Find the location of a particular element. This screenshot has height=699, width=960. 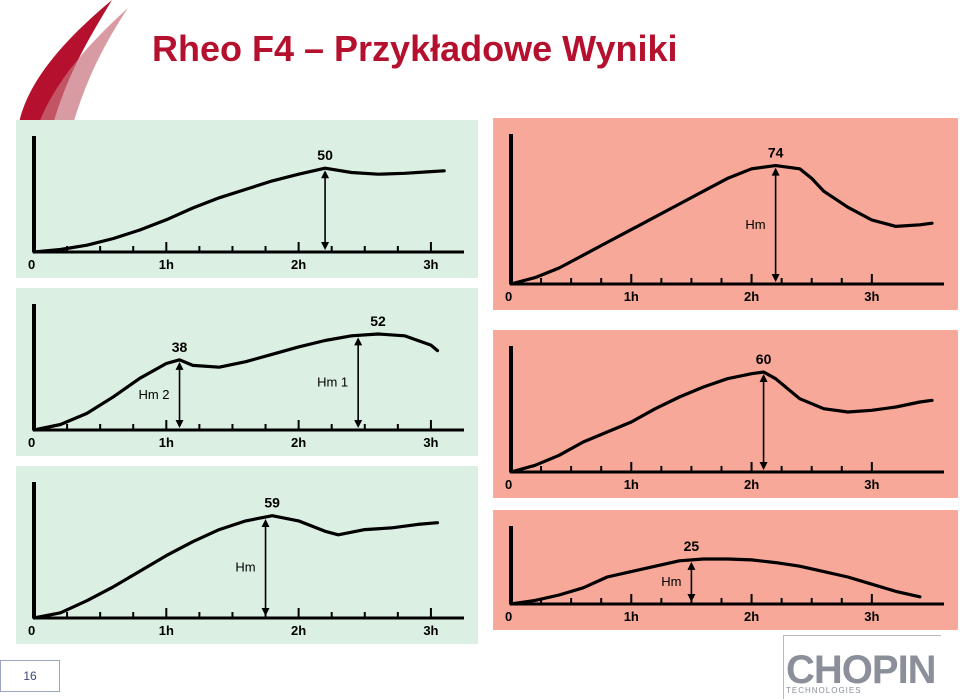

logo-subtitle: TECHNOLOGIES is located at coordinates (824, 690).